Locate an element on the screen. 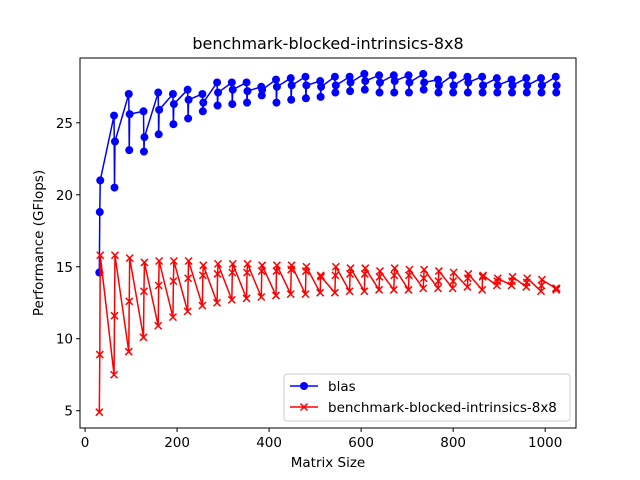 The image size is (640, 480). legend-box is located at coordinates (427, 397).